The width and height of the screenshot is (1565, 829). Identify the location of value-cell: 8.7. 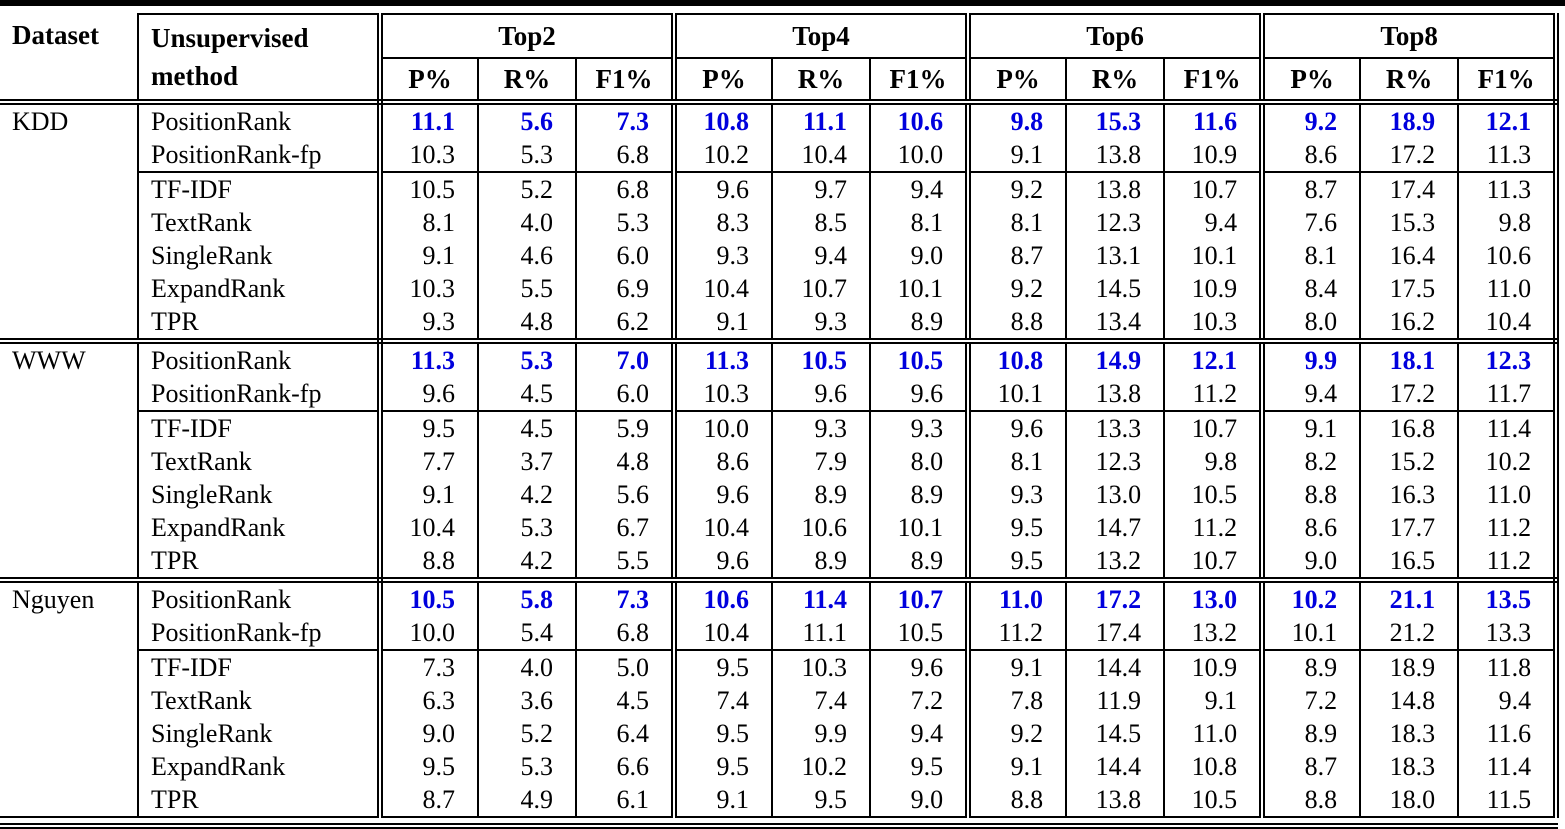
(1310, 188).